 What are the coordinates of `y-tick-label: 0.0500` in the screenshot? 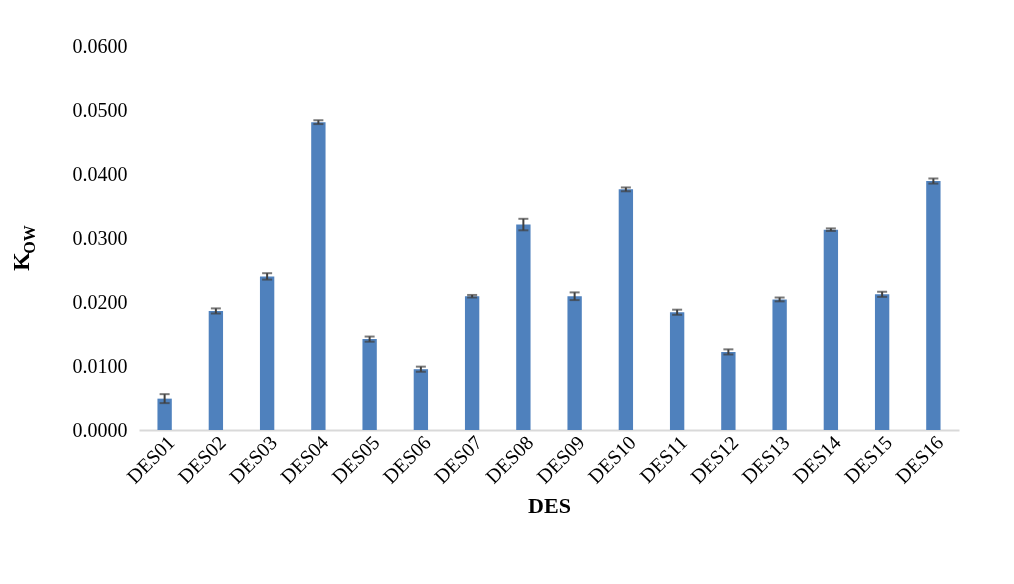 It's located at (100, 109).